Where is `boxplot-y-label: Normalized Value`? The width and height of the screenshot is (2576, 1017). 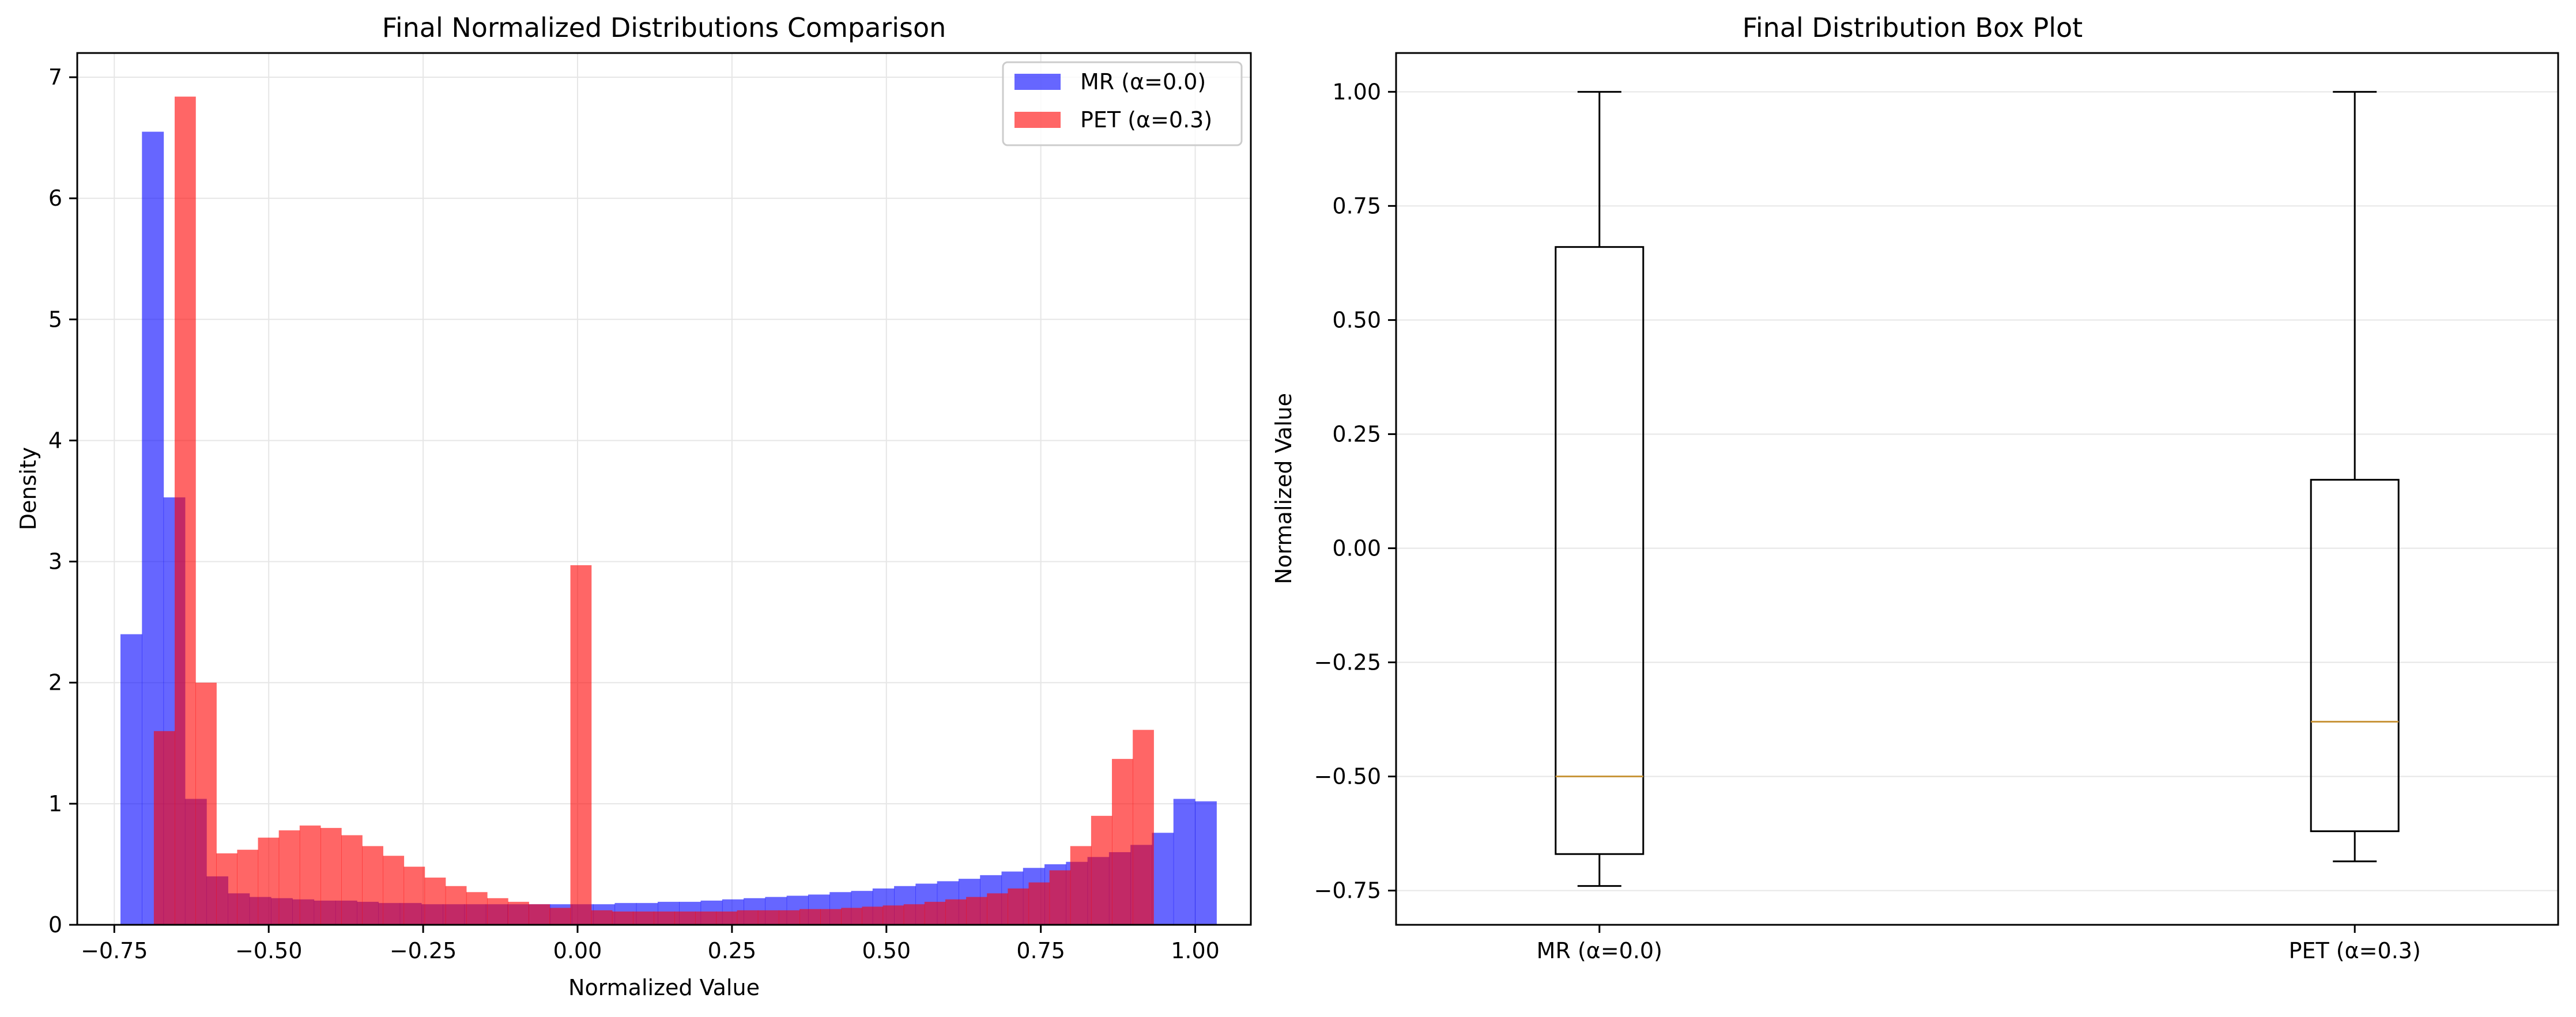 boxplot-y-label: Normalized Value is located at coordinates (1283, 488).